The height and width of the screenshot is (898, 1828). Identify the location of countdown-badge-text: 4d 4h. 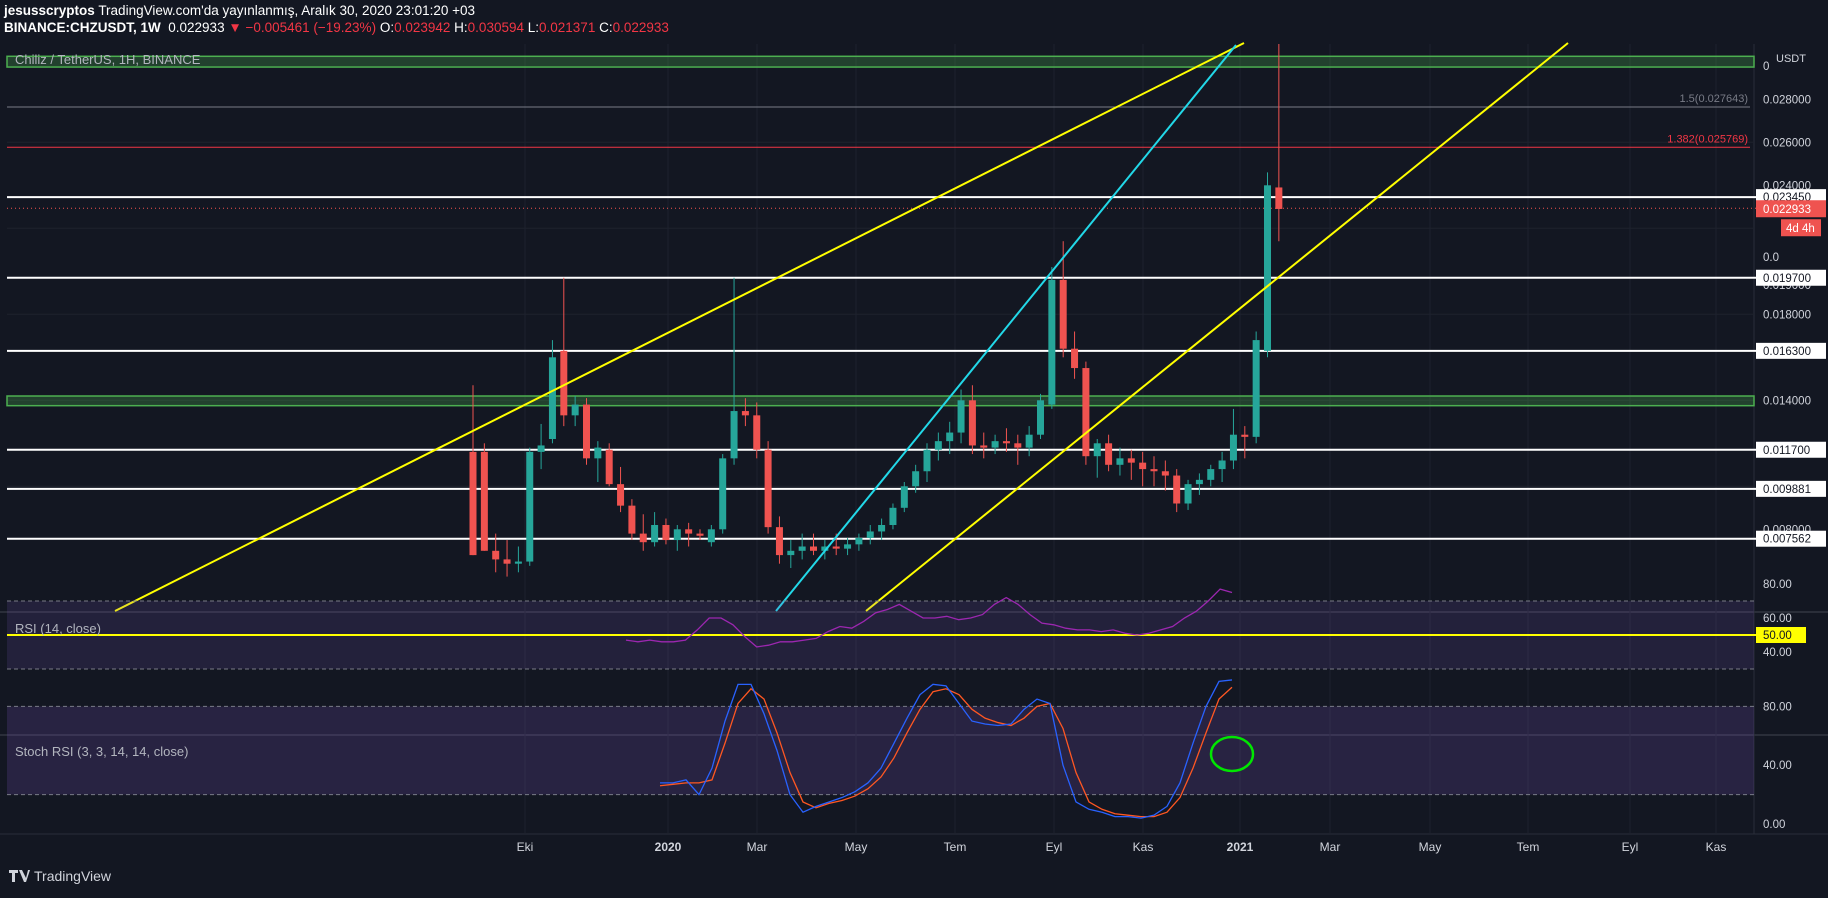
(1800, 229).